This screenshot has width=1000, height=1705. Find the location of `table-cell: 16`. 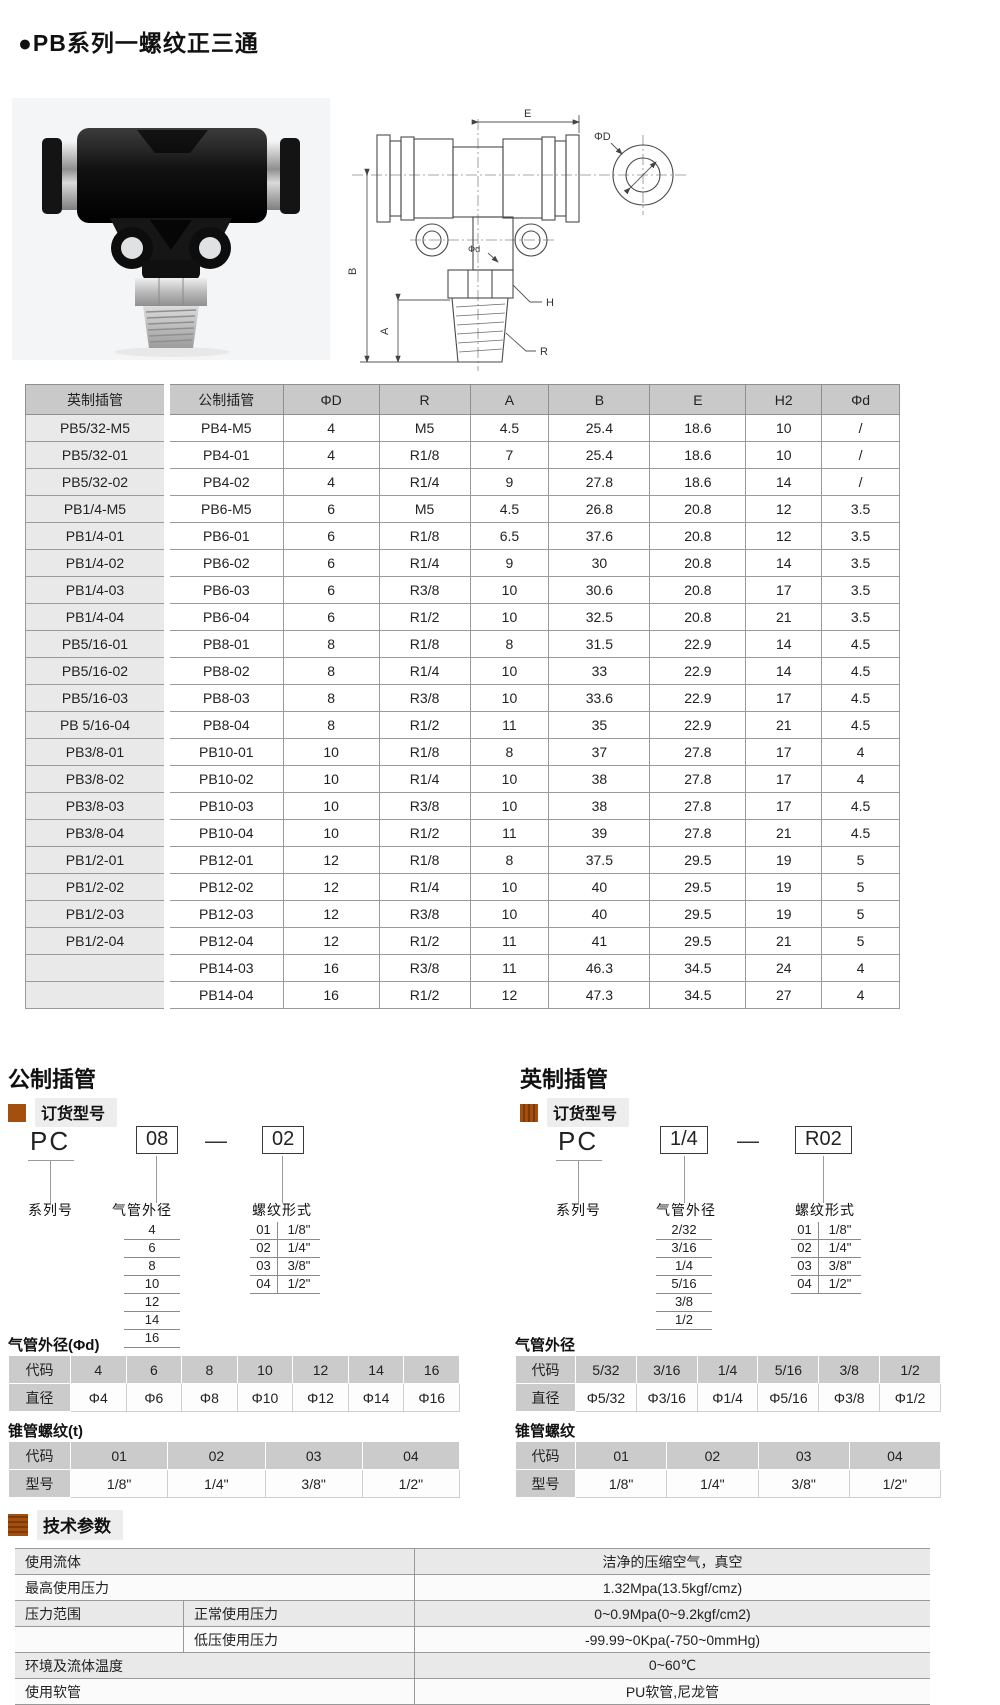

table-cell: 16 is located at coordinates (431, 1369).